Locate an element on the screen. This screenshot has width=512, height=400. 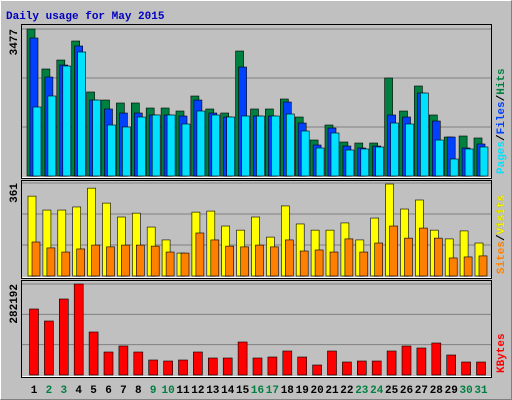
x-tick-label: 4 is located at coordinates (78, 391).